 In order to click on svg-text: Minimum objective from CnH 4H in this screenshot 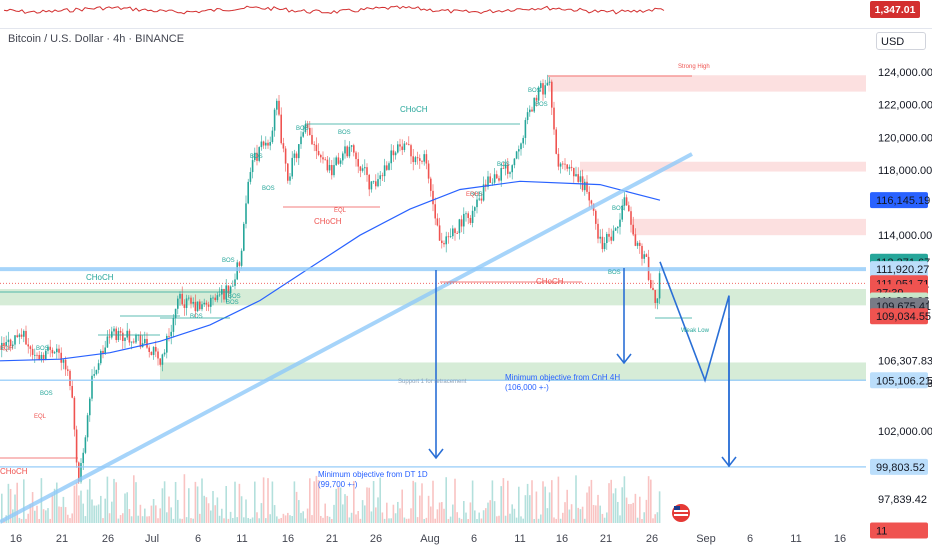, I will do `click(562, 377)`.